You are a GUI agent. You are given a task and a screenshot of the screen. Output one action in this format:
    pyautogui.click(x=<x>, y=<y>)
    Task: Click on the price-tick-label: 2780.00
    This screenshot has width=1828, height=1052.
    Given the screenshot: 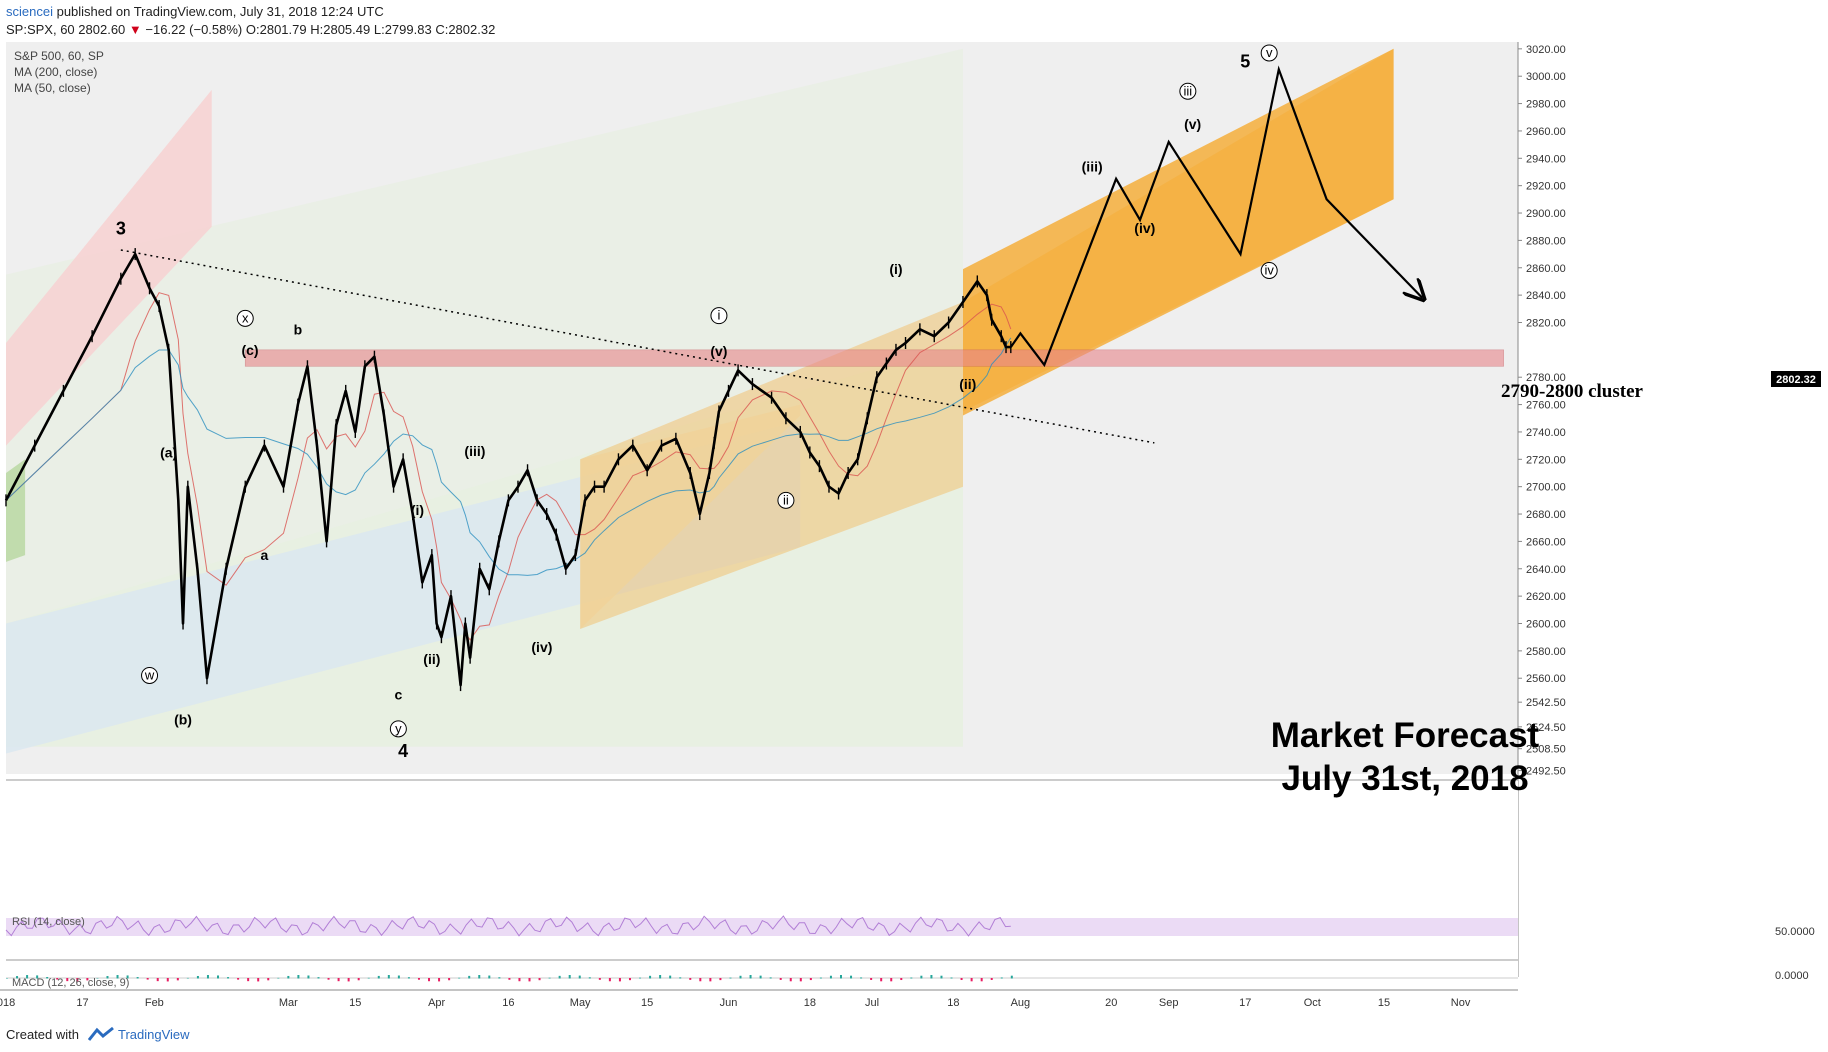 What is the action you would take?
    pyautogui.click(x=1546, y=378)
    